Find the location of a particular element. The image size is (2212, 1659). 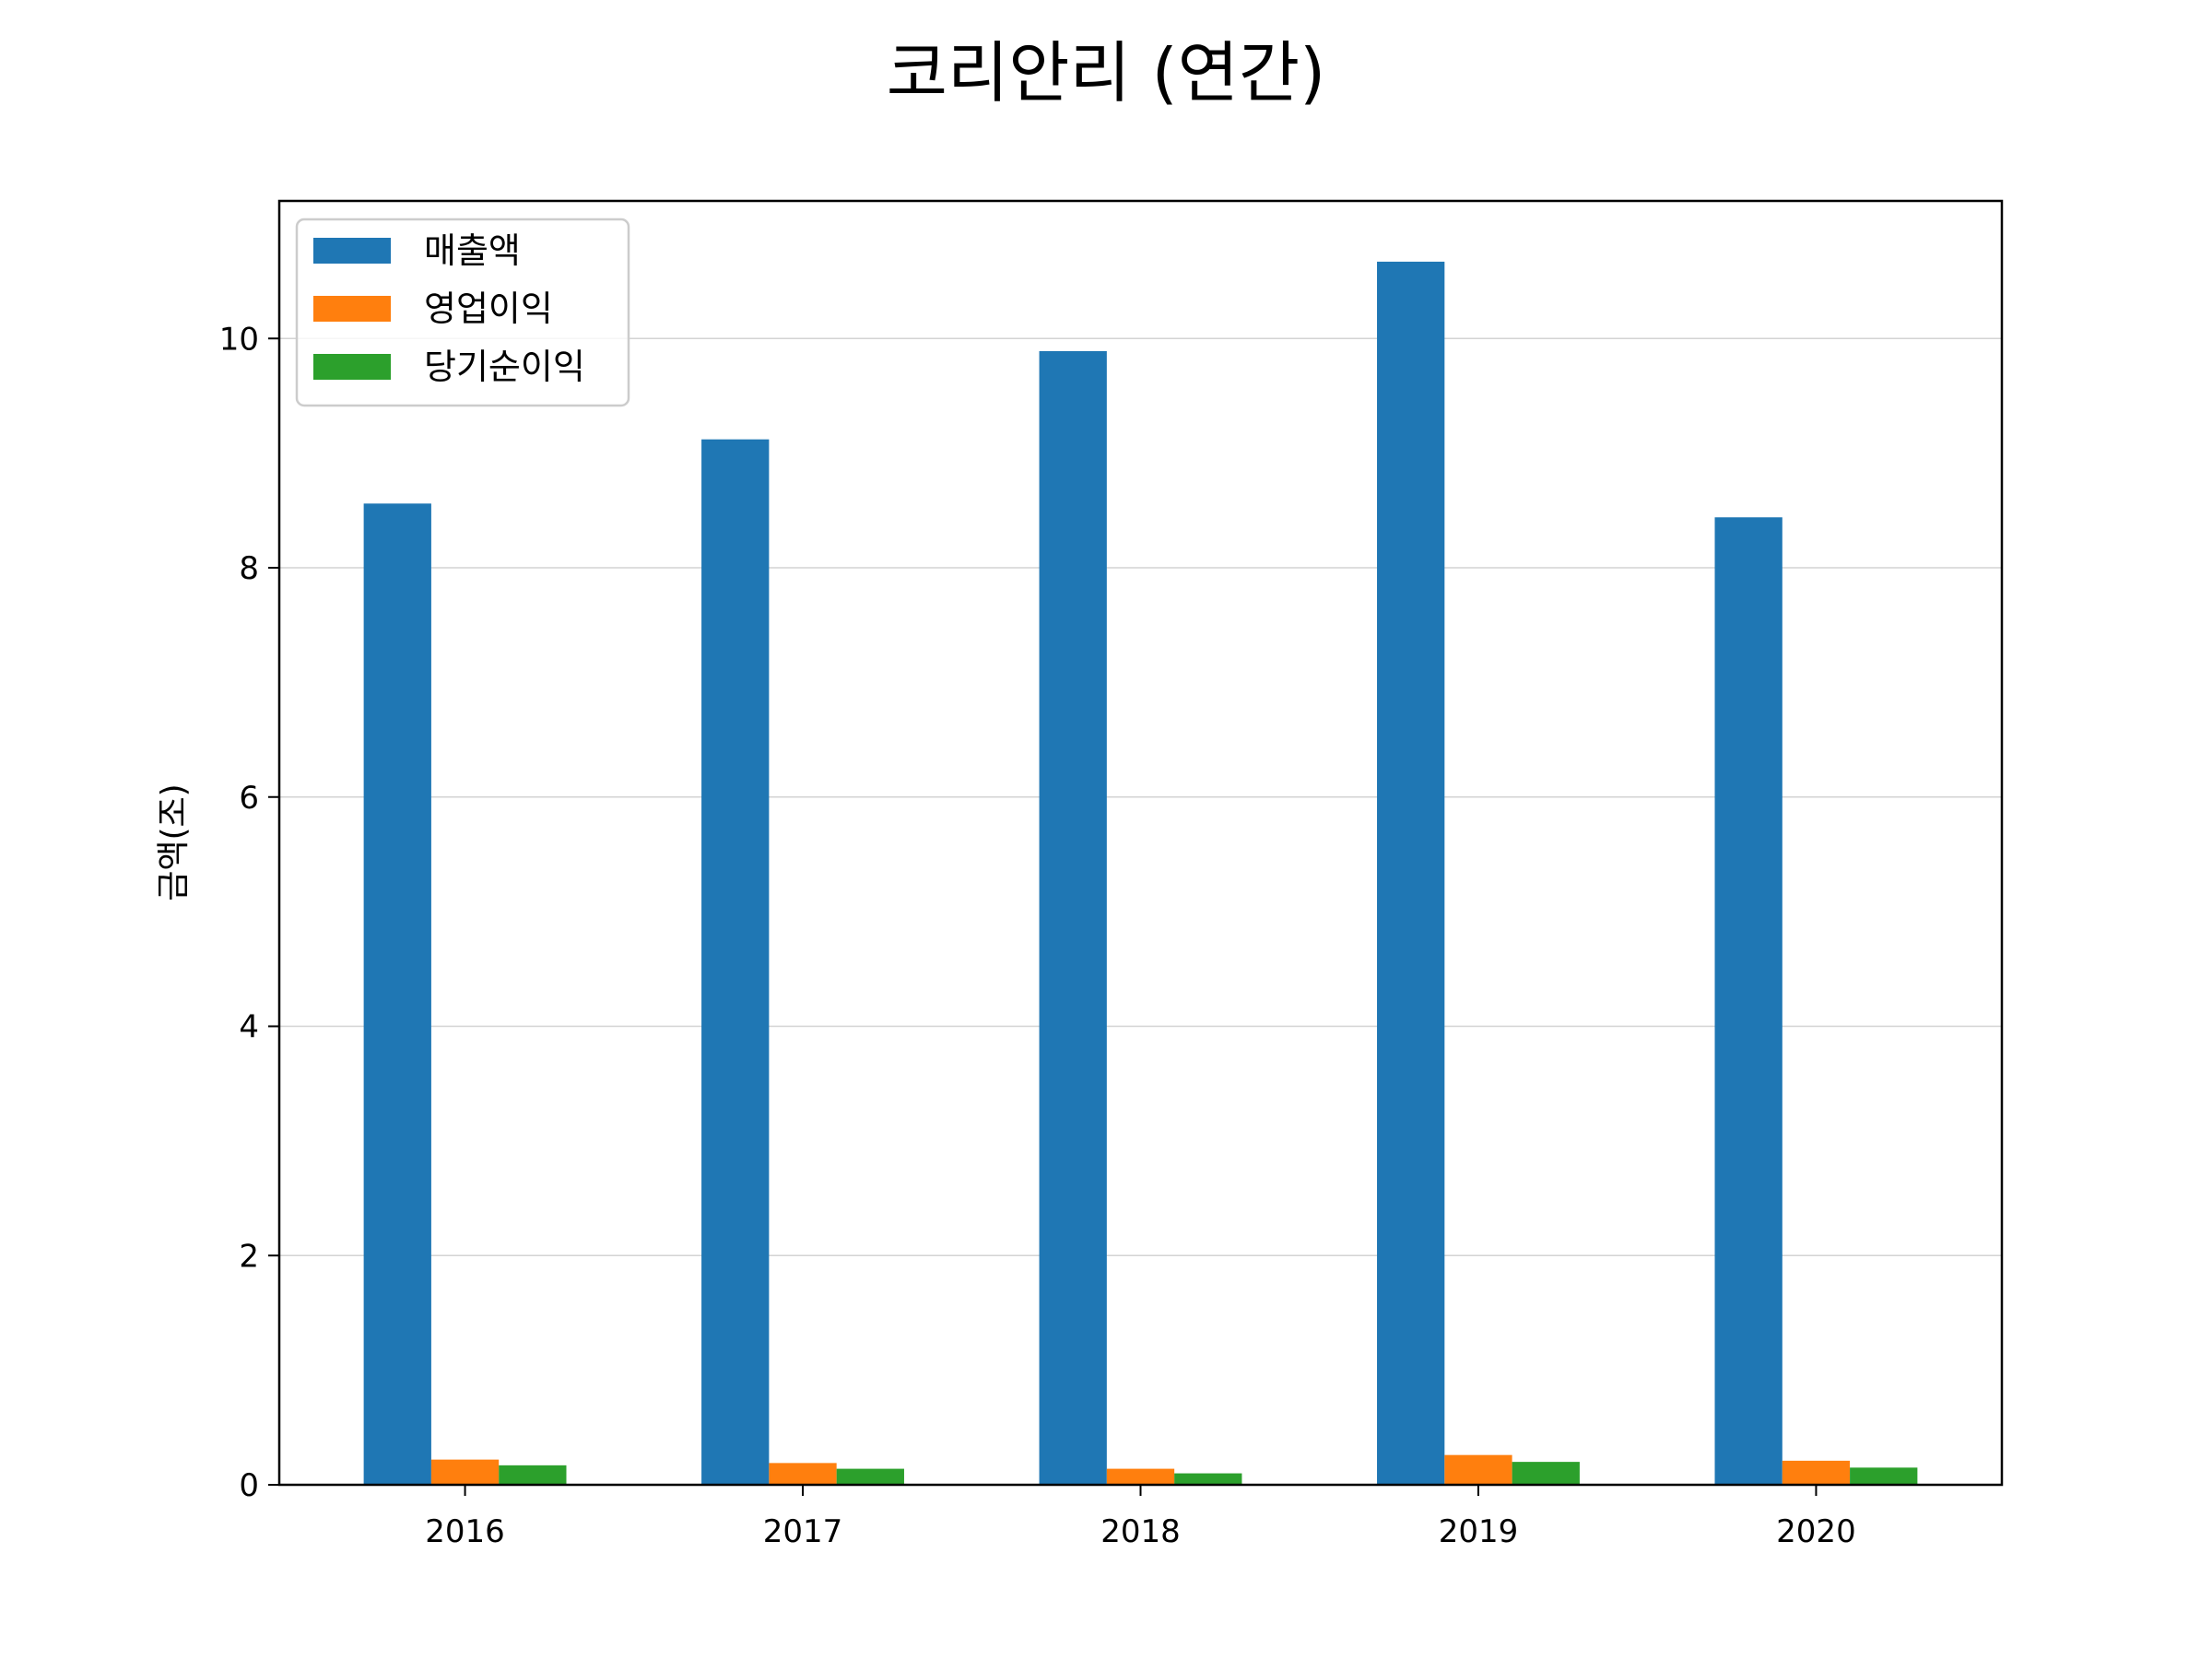

x-tick-label-2017: 2017 is located at coordinates (803, 1531).